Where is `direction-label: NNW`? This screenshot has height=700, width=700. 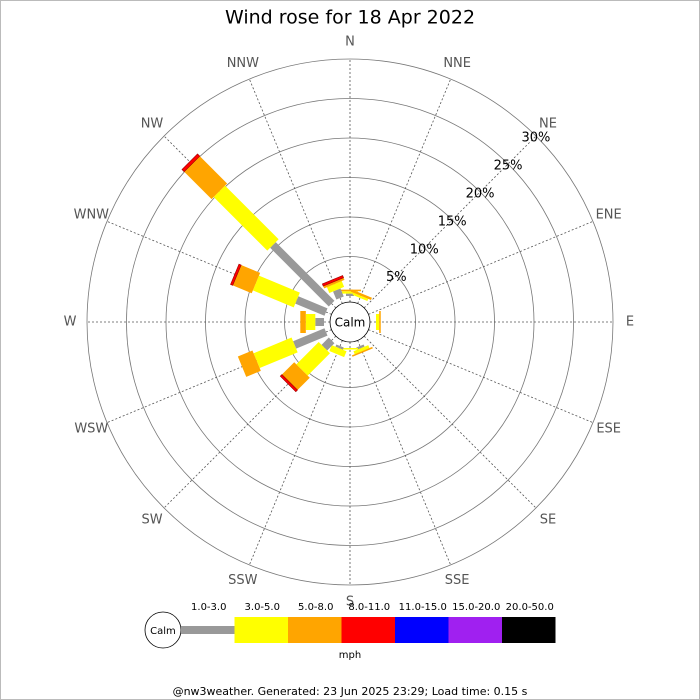
direction-label: NNW is located at coordinates (243, 63).